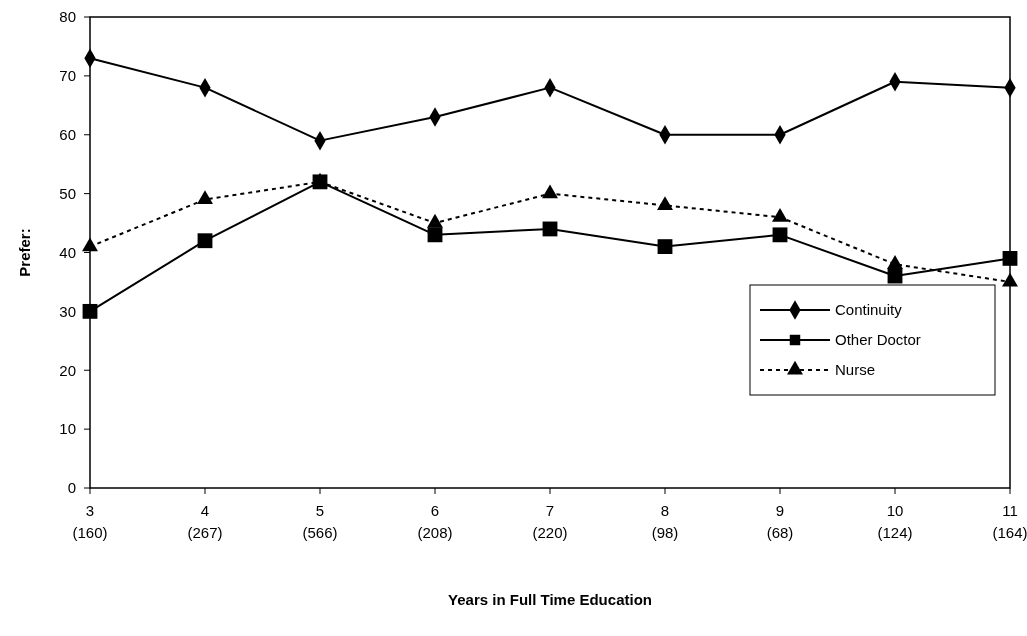 The height and width of the screenshot is (636, 1027). What do you see at coordinates (24, 252) in the screenshot?
I see `y-axis-title: Prefer:` at bounding box center [24, 252].